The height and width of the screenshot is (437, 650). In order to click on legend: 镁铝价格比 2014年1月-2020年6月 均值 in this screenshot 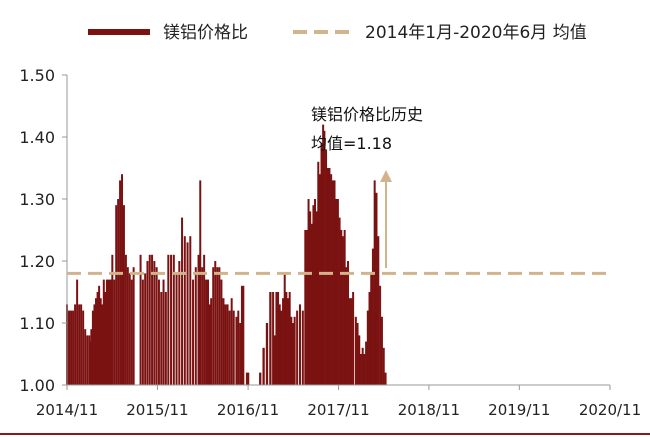, I will do `click(337, 33)`.